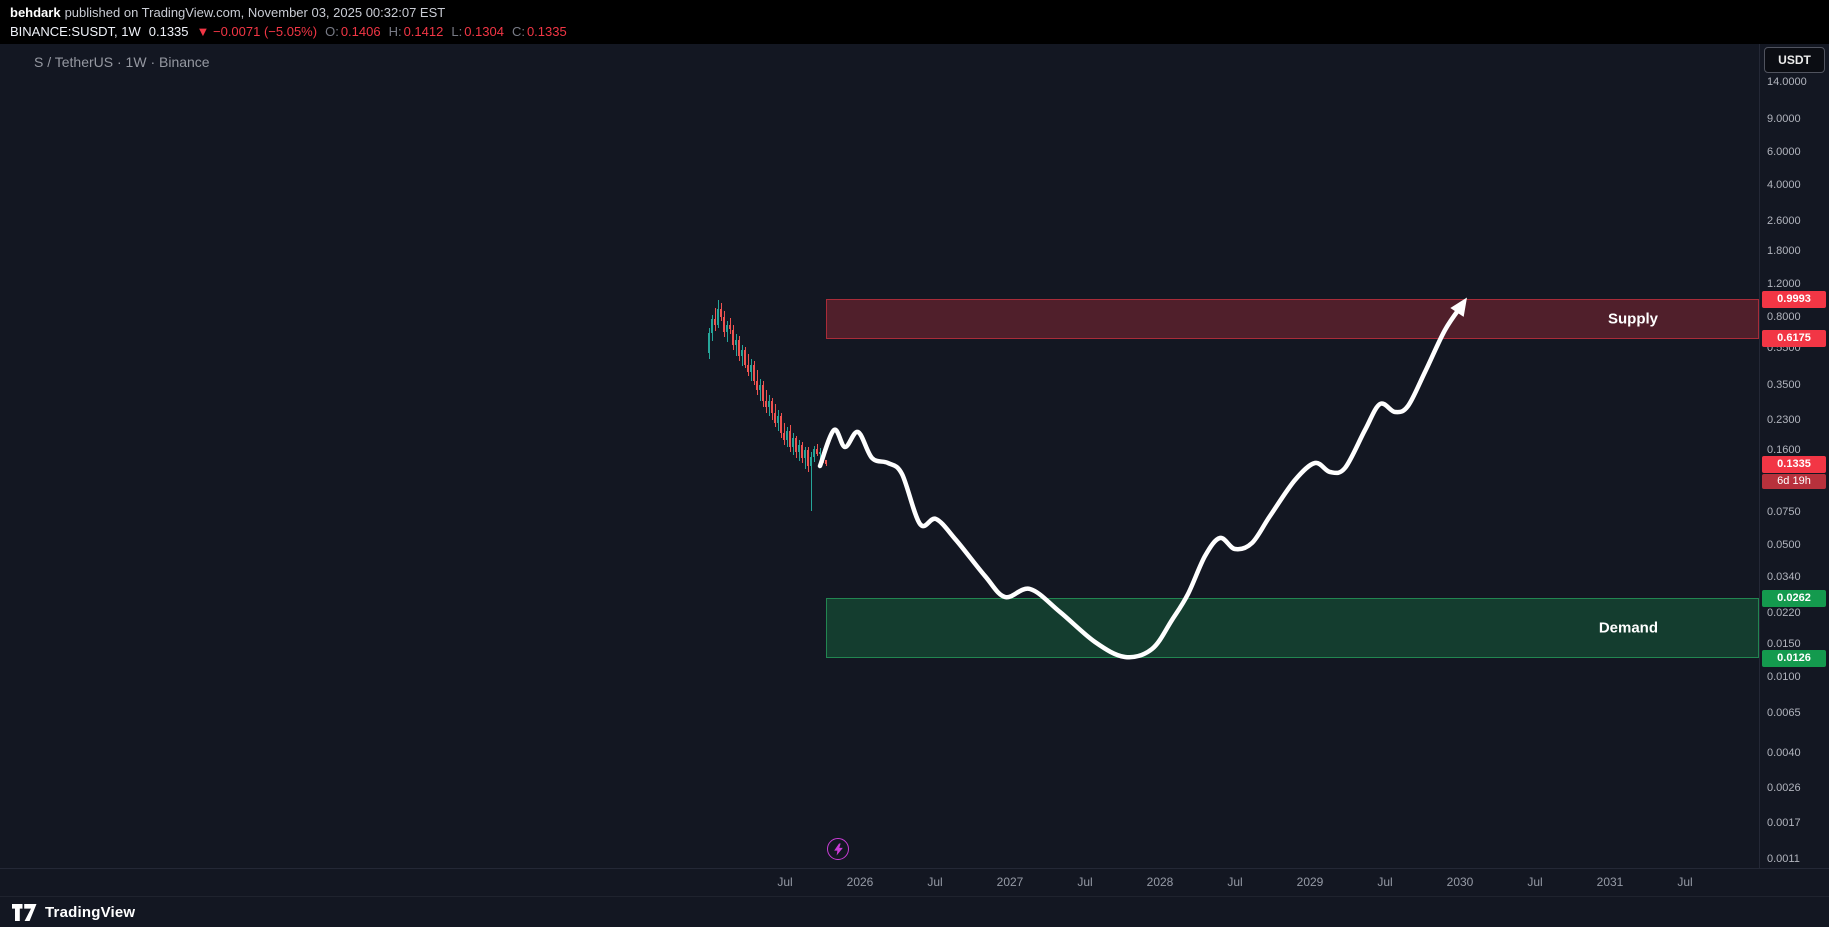 The width and height of the screenshot is (1829, 927). Describe the element at coordinates (1784, 317) in the screenshot. I see `price-tick-label: 0.8000` at that location.